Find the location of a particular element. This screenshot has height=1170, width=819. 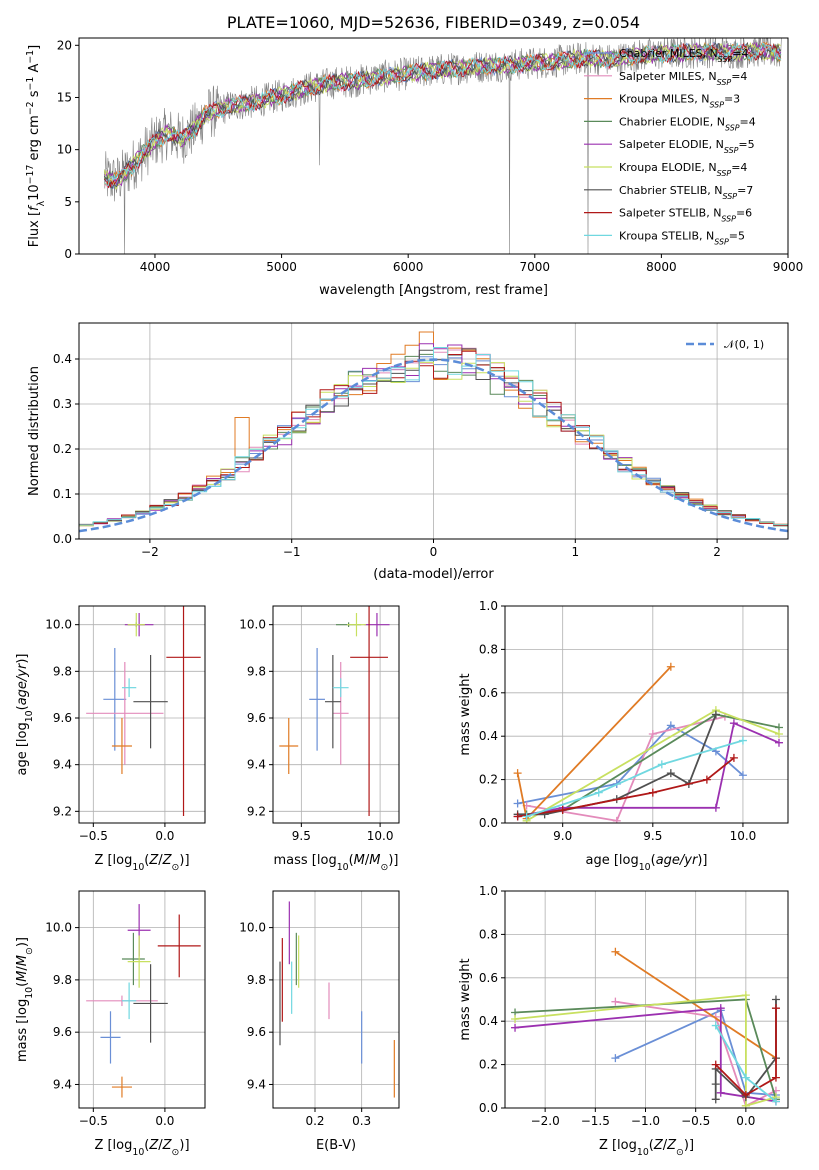

y-tick-label: 0.8 is located at coordinates (488, 934).